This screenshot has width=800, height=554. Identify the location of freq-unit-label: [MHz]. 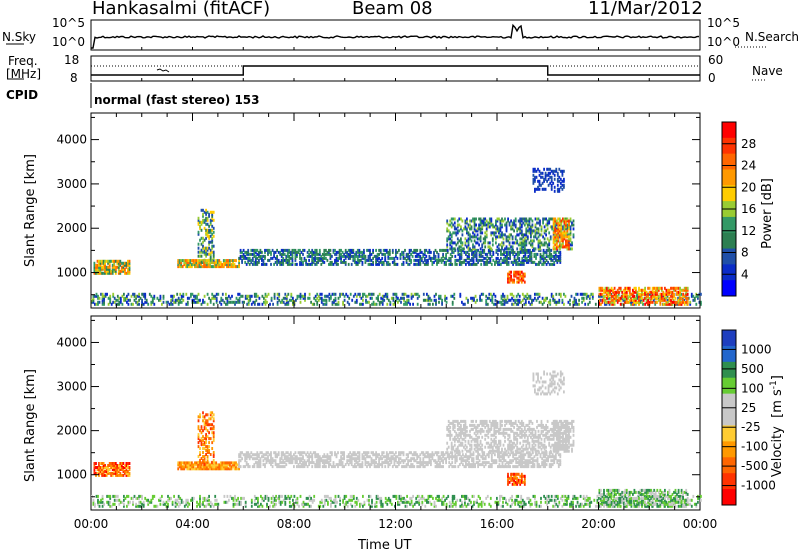
(24, 74).